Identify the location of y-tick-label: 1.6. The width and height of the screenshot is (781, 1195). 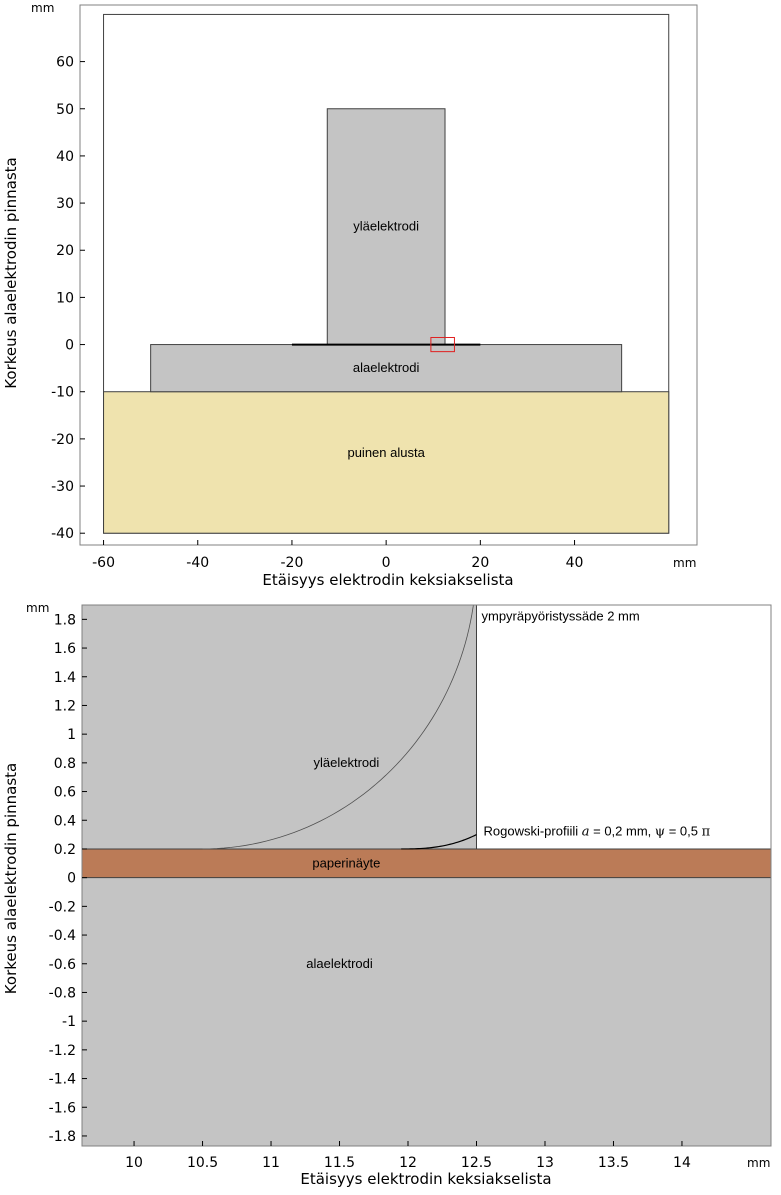
(65, 649).